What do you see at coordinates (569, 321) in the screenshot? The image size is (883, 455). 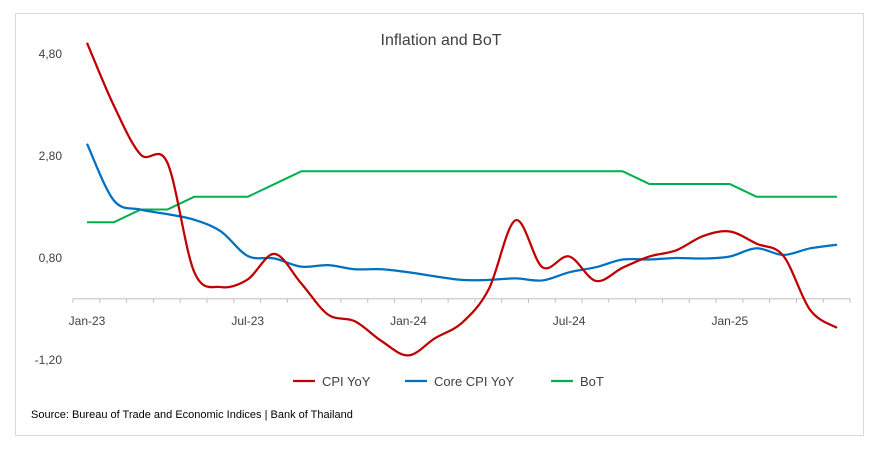 I see `x-tick-label: Jul-24` at bounding box center [569, 321].